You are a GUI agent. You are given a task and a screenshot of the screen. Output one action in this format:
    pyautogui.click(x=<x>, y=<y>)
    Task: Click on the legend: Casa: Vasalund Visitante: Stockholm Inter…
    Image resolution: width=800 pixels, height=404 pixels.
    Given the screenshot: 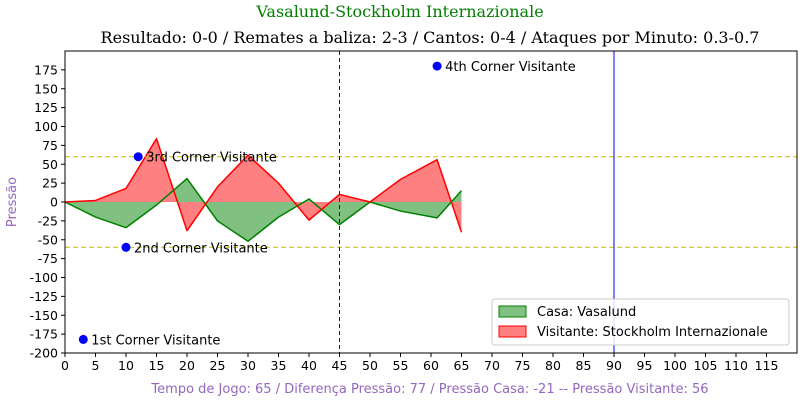 What is the action you would take?
    pyautogui.click(x=640, y=322)
    